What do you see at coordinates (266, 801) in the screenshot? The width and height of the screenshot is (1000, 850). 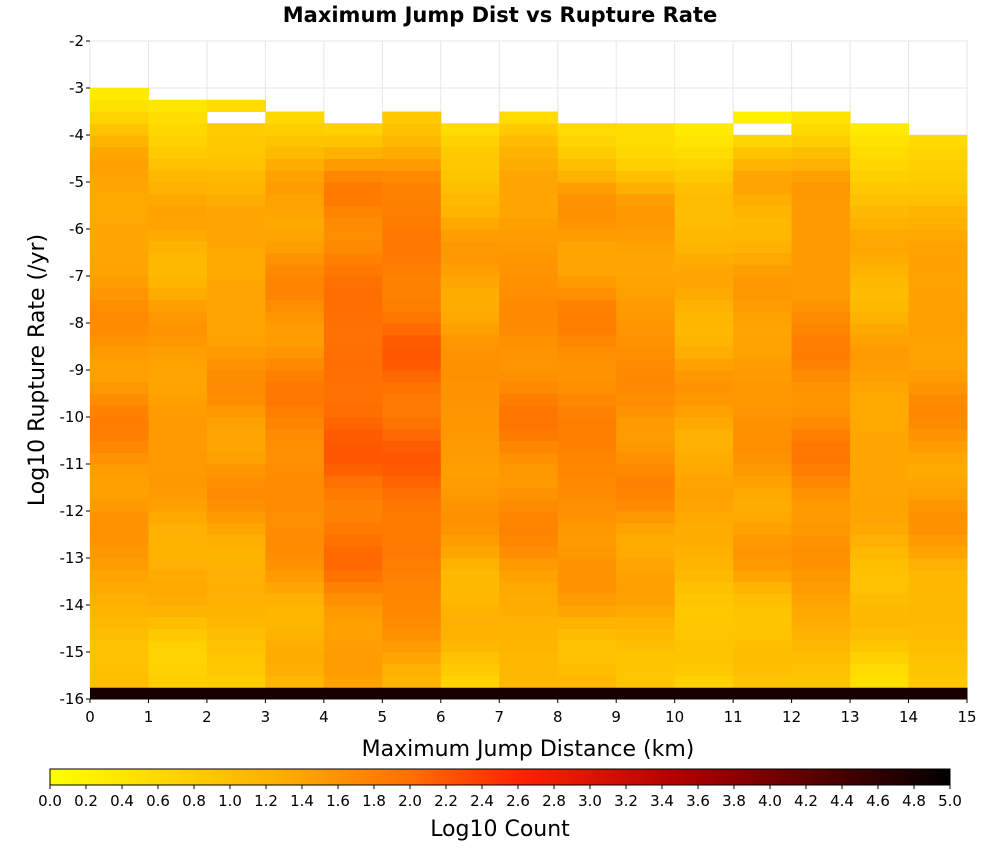 I see `colorbar-tick-label-6: 1.2` at bounding box center [266, 801].